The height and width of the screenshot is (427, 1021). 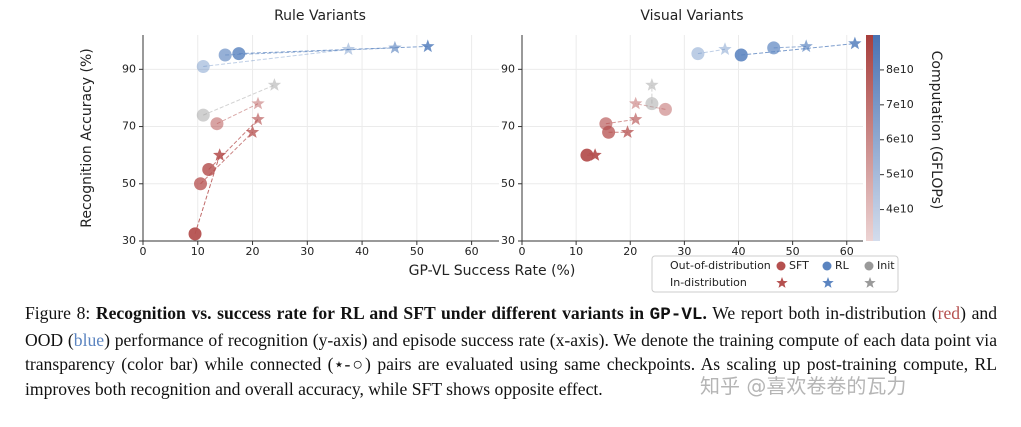 What do you see at coordinates (842, 265) in the screenshot?
I see `legend-entry: RL` at bounding box center [842, 265].